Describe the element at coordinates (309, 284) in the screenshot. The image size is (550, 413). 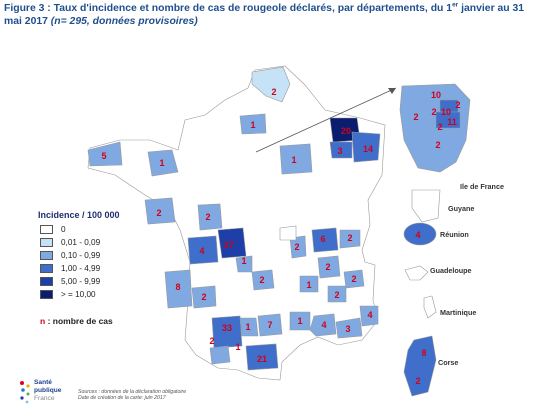
I see `dept-isere` at that location.